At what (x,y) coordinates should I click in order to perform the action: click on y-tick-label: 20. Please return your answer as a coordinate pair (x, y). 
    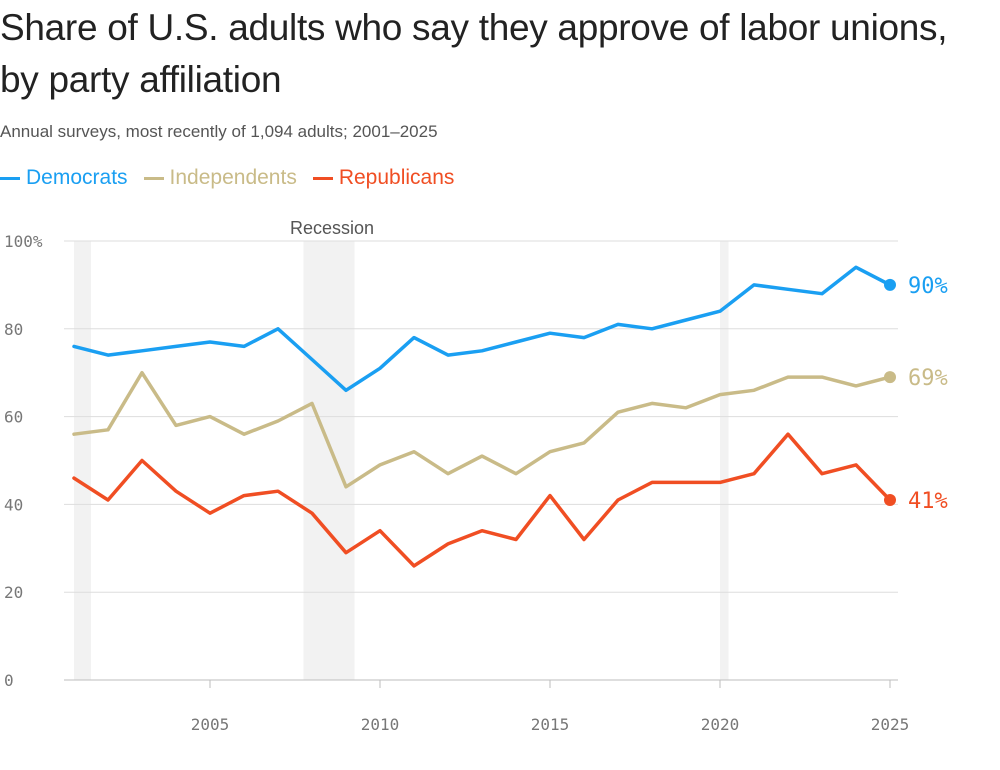
    Looking at the image, I should click on (13, 592).